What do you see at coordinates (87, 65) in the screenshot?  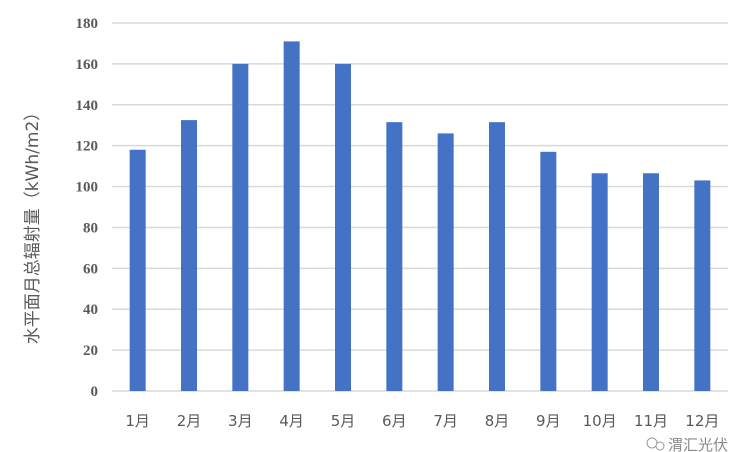 I see `y-tick-label: 160` at bounding box center [87, 65].